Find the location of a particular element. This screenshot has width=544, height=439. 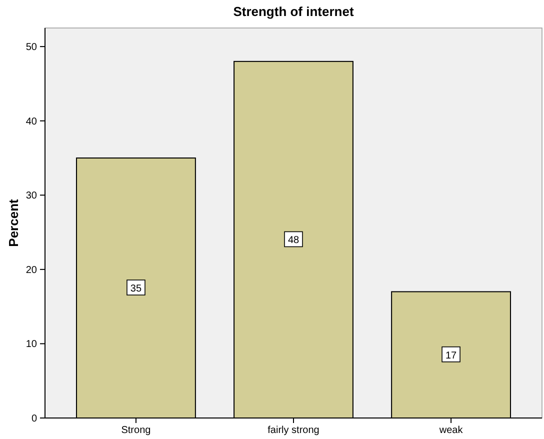

y-tick-label: 40 is located at coordinates (32, 122).